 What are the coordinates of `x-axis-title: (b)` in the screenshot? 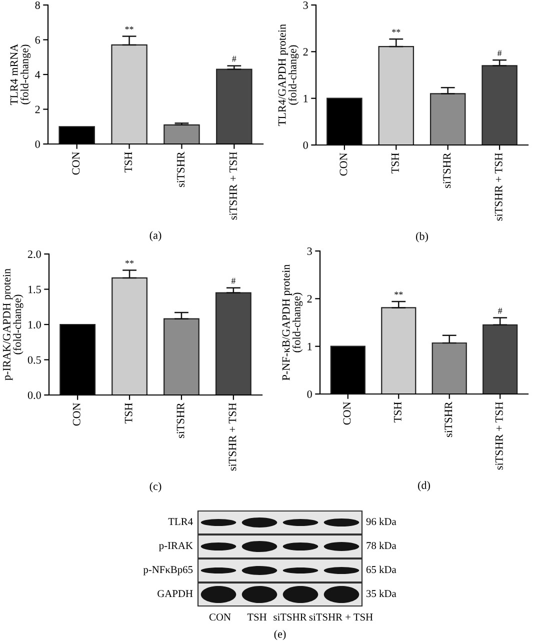 It's located at (422, 237).